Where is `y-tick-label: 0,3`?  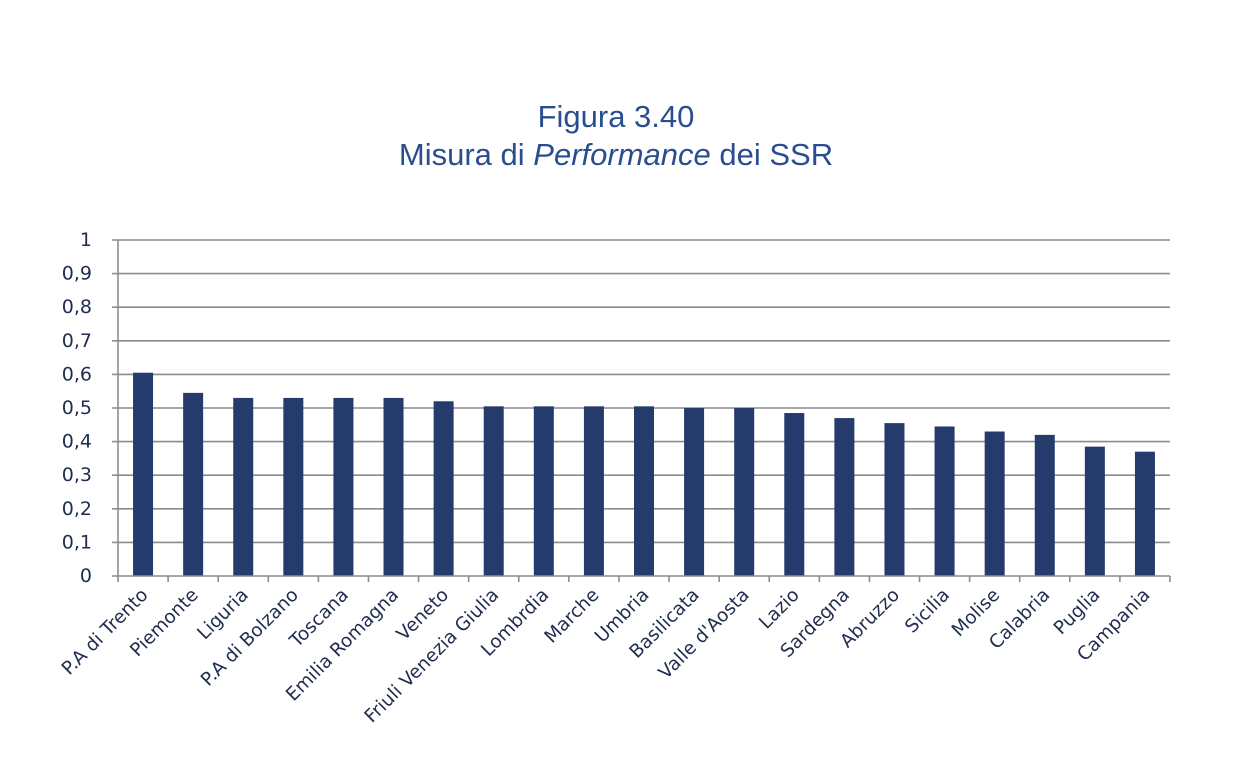
y-tick-label: 0,3 is located at coordinates (77, 475).